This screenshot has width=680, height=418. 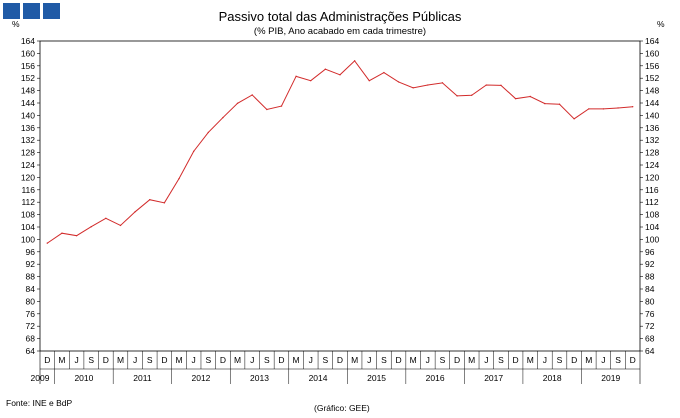 I want to click on x-year-label: 2019, so click(x=610, y=378).